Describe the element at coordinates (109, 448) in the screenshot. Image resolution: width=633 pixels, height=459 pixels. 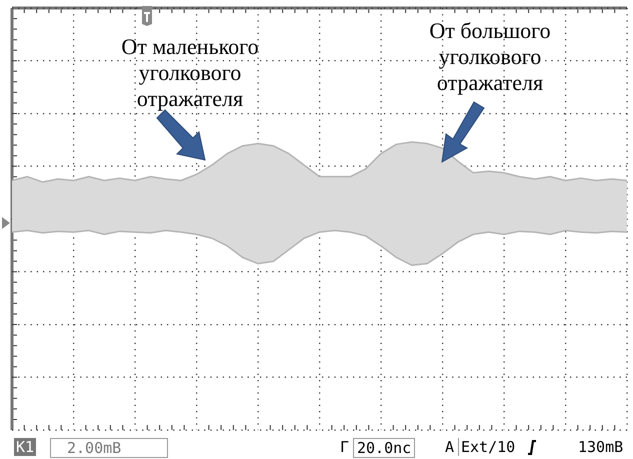
I see `text: 2.00mB` at that location.